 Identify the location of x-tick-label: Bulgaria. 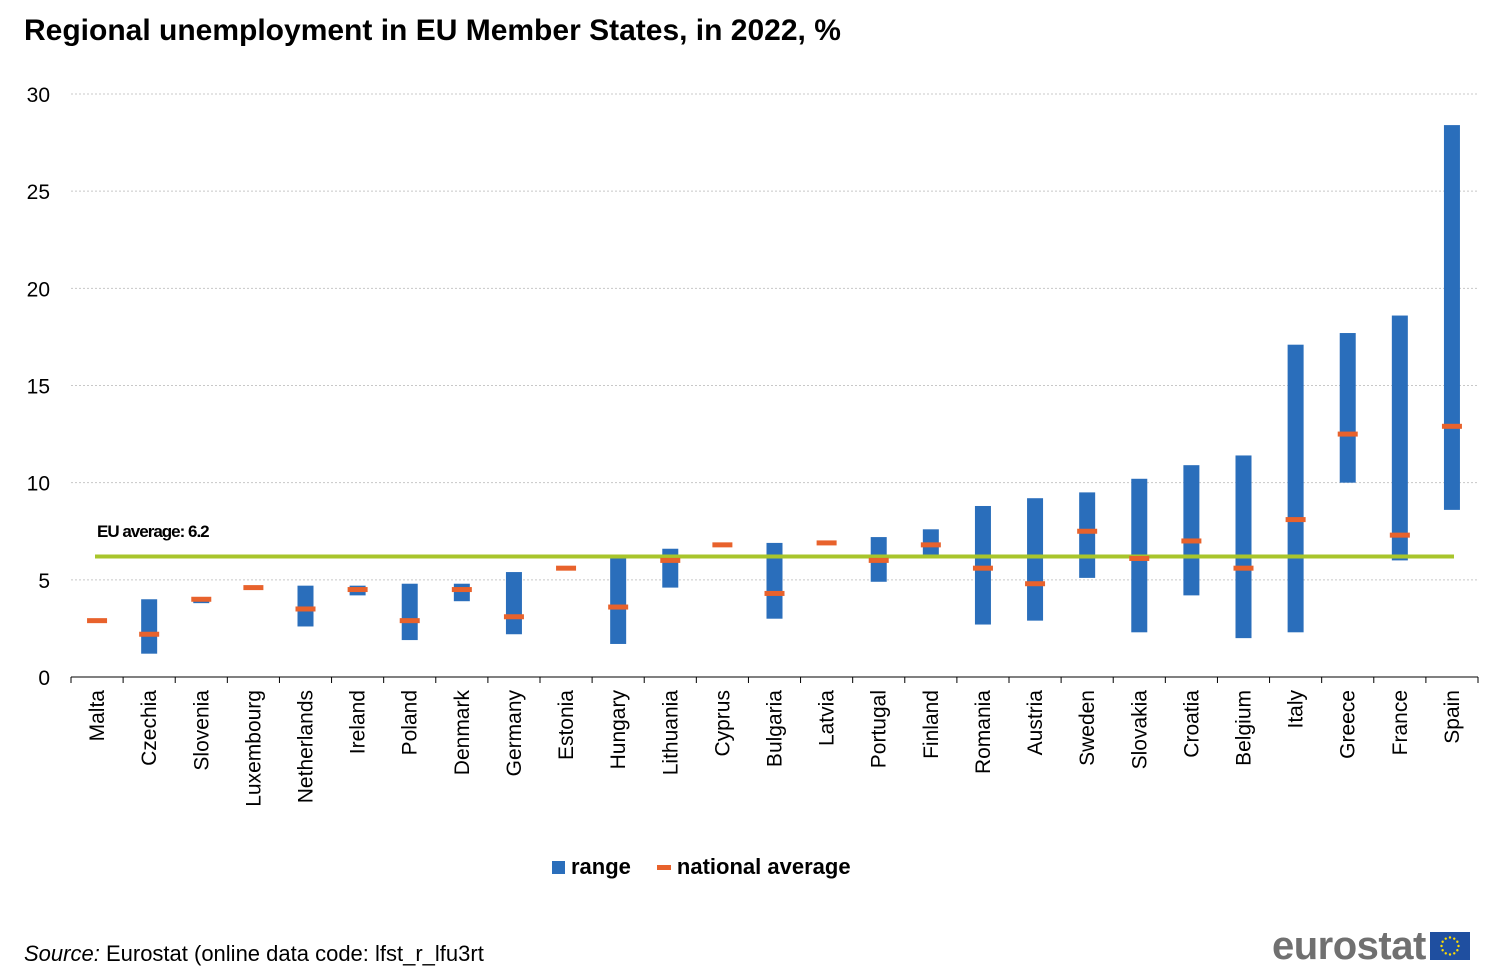
(775, 728).